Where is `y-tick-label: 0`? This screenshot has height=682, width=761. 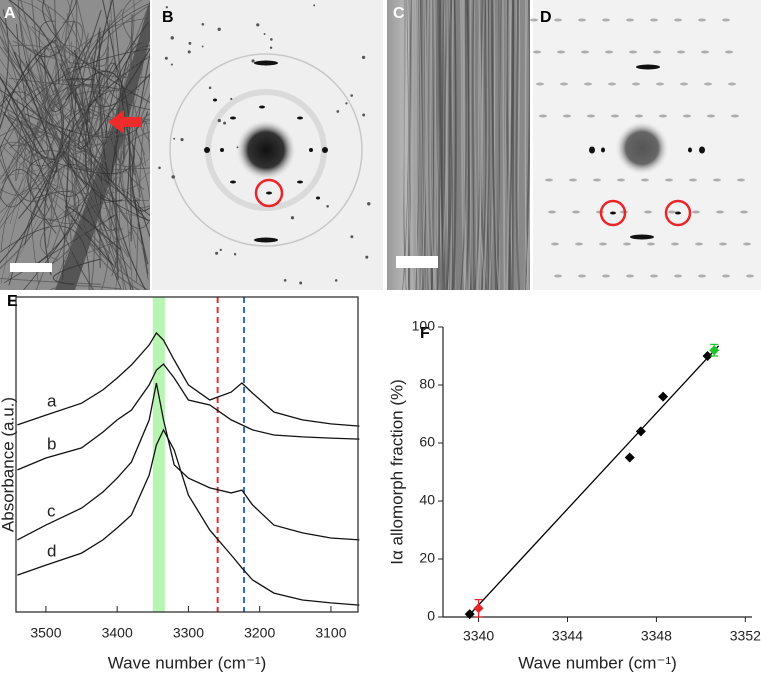 y-tick-label: 0 is located at coordinates (431, 616).